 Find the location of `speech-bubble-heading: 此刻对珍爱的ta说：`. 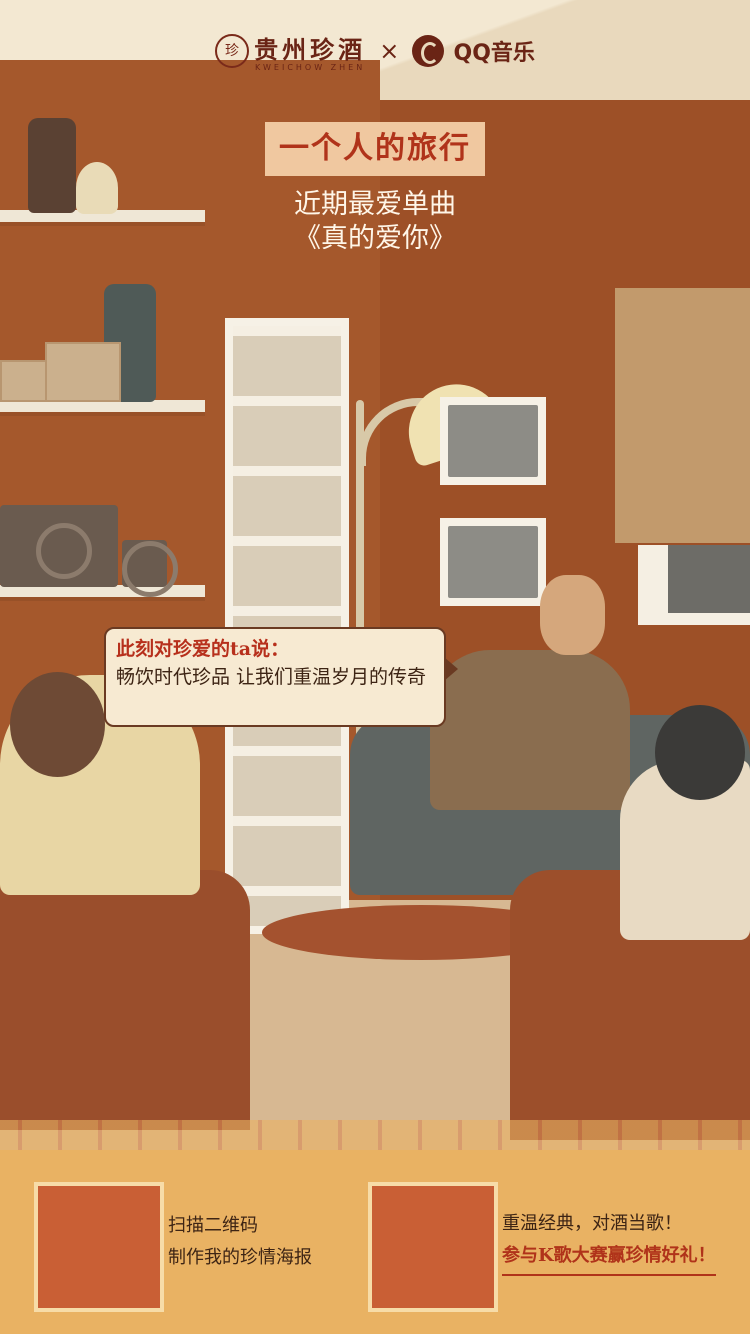

speech-bubble-heading: 此刻对珍爱的ta说： is located at coordinates (203, 649).